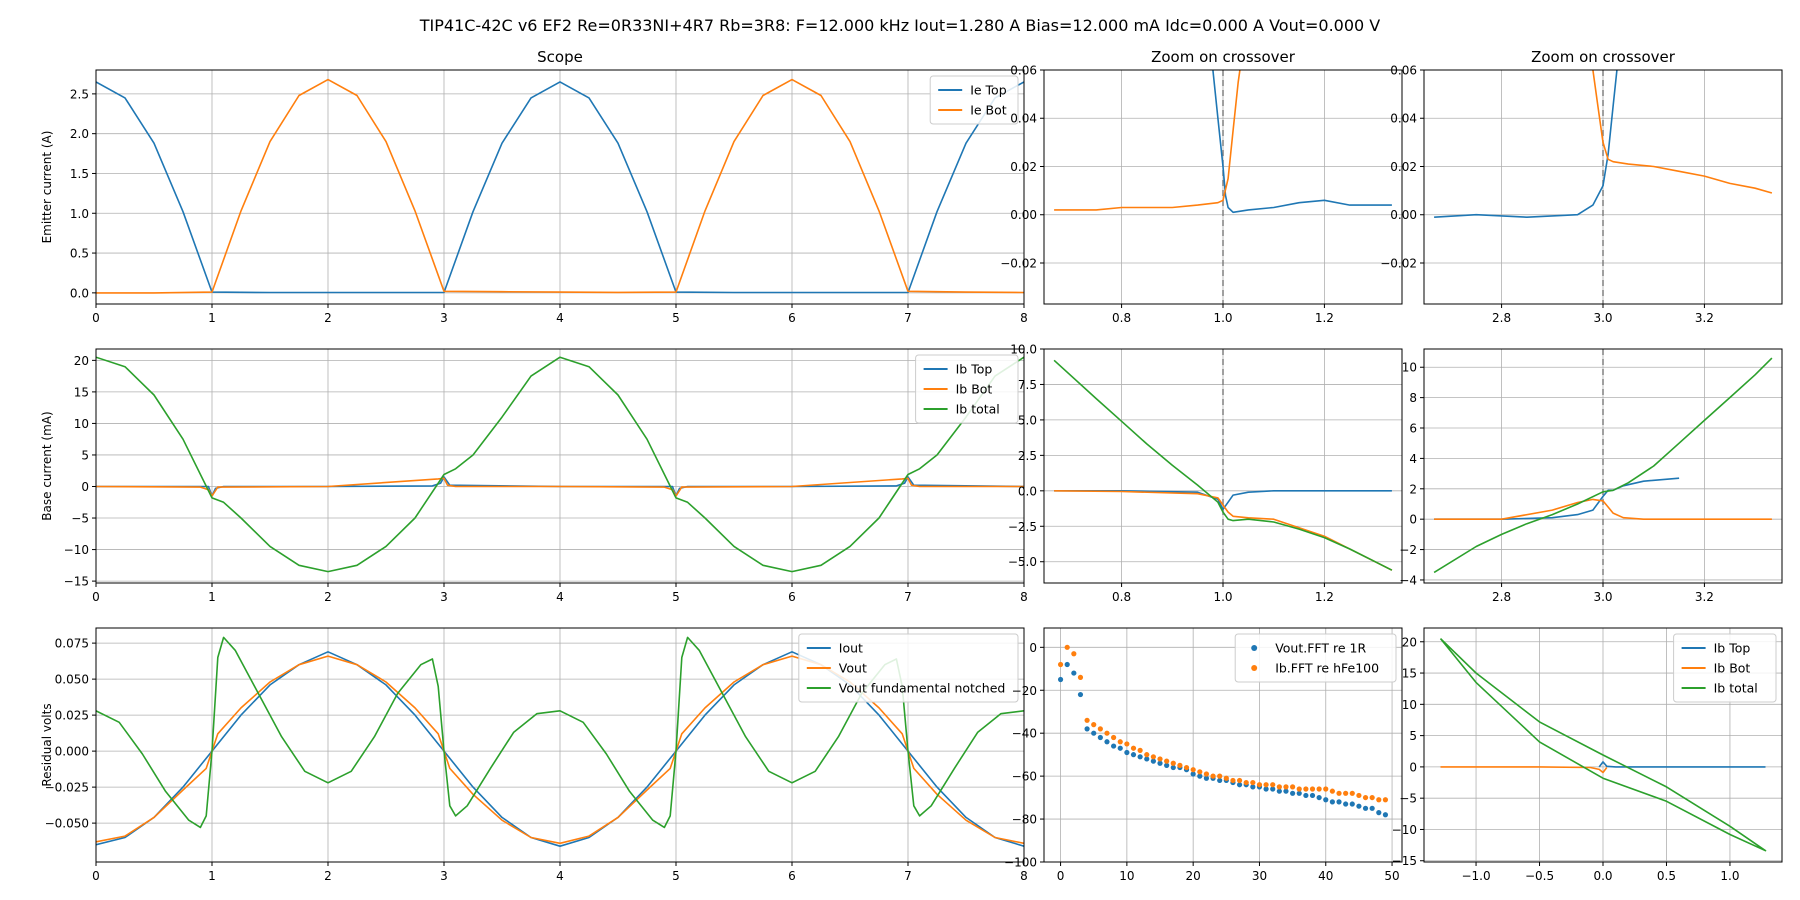 Image resolution: width=1800 pixels, height=900 pixels. Describe the element at coordinates (974, 369) in the screenshot. I see `legend-label: Ib Top` at that location.